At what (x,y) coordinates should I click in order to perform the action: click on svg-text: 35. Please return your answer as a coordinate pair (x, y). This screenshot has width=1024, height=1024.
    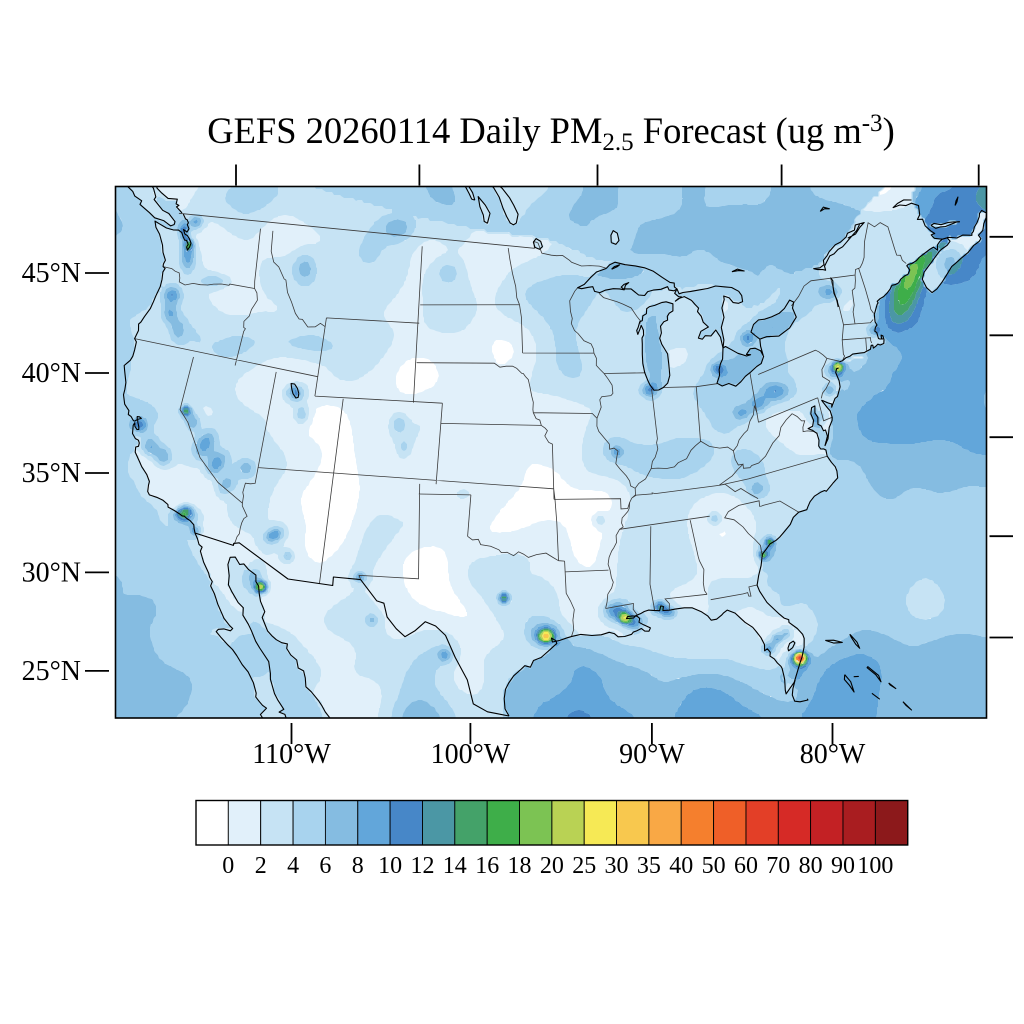
    Looking at the image, I should click on (649, 866).